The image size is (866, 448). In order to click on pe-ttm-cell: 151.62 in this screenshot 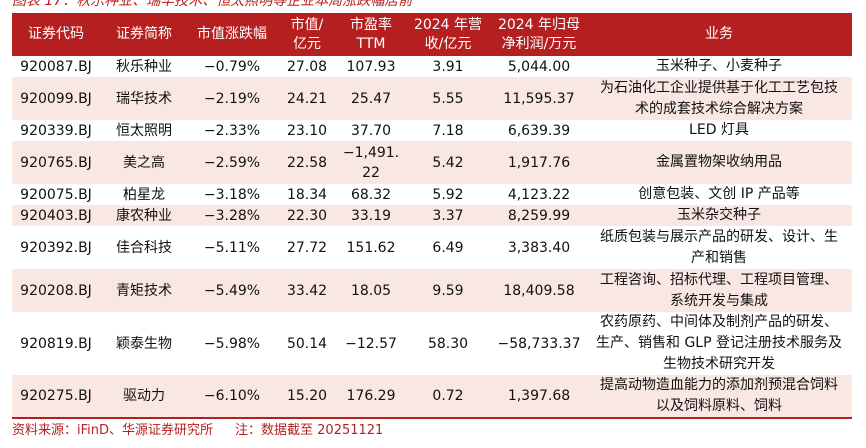, I will do `click(371, 247)`.